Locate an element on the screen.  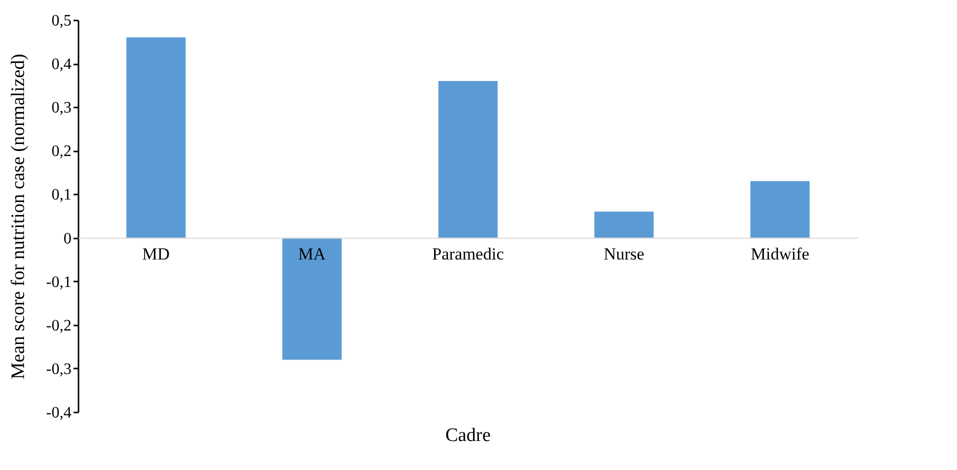
y-tick-label: 0,3 is located at coordinates (62, 108).